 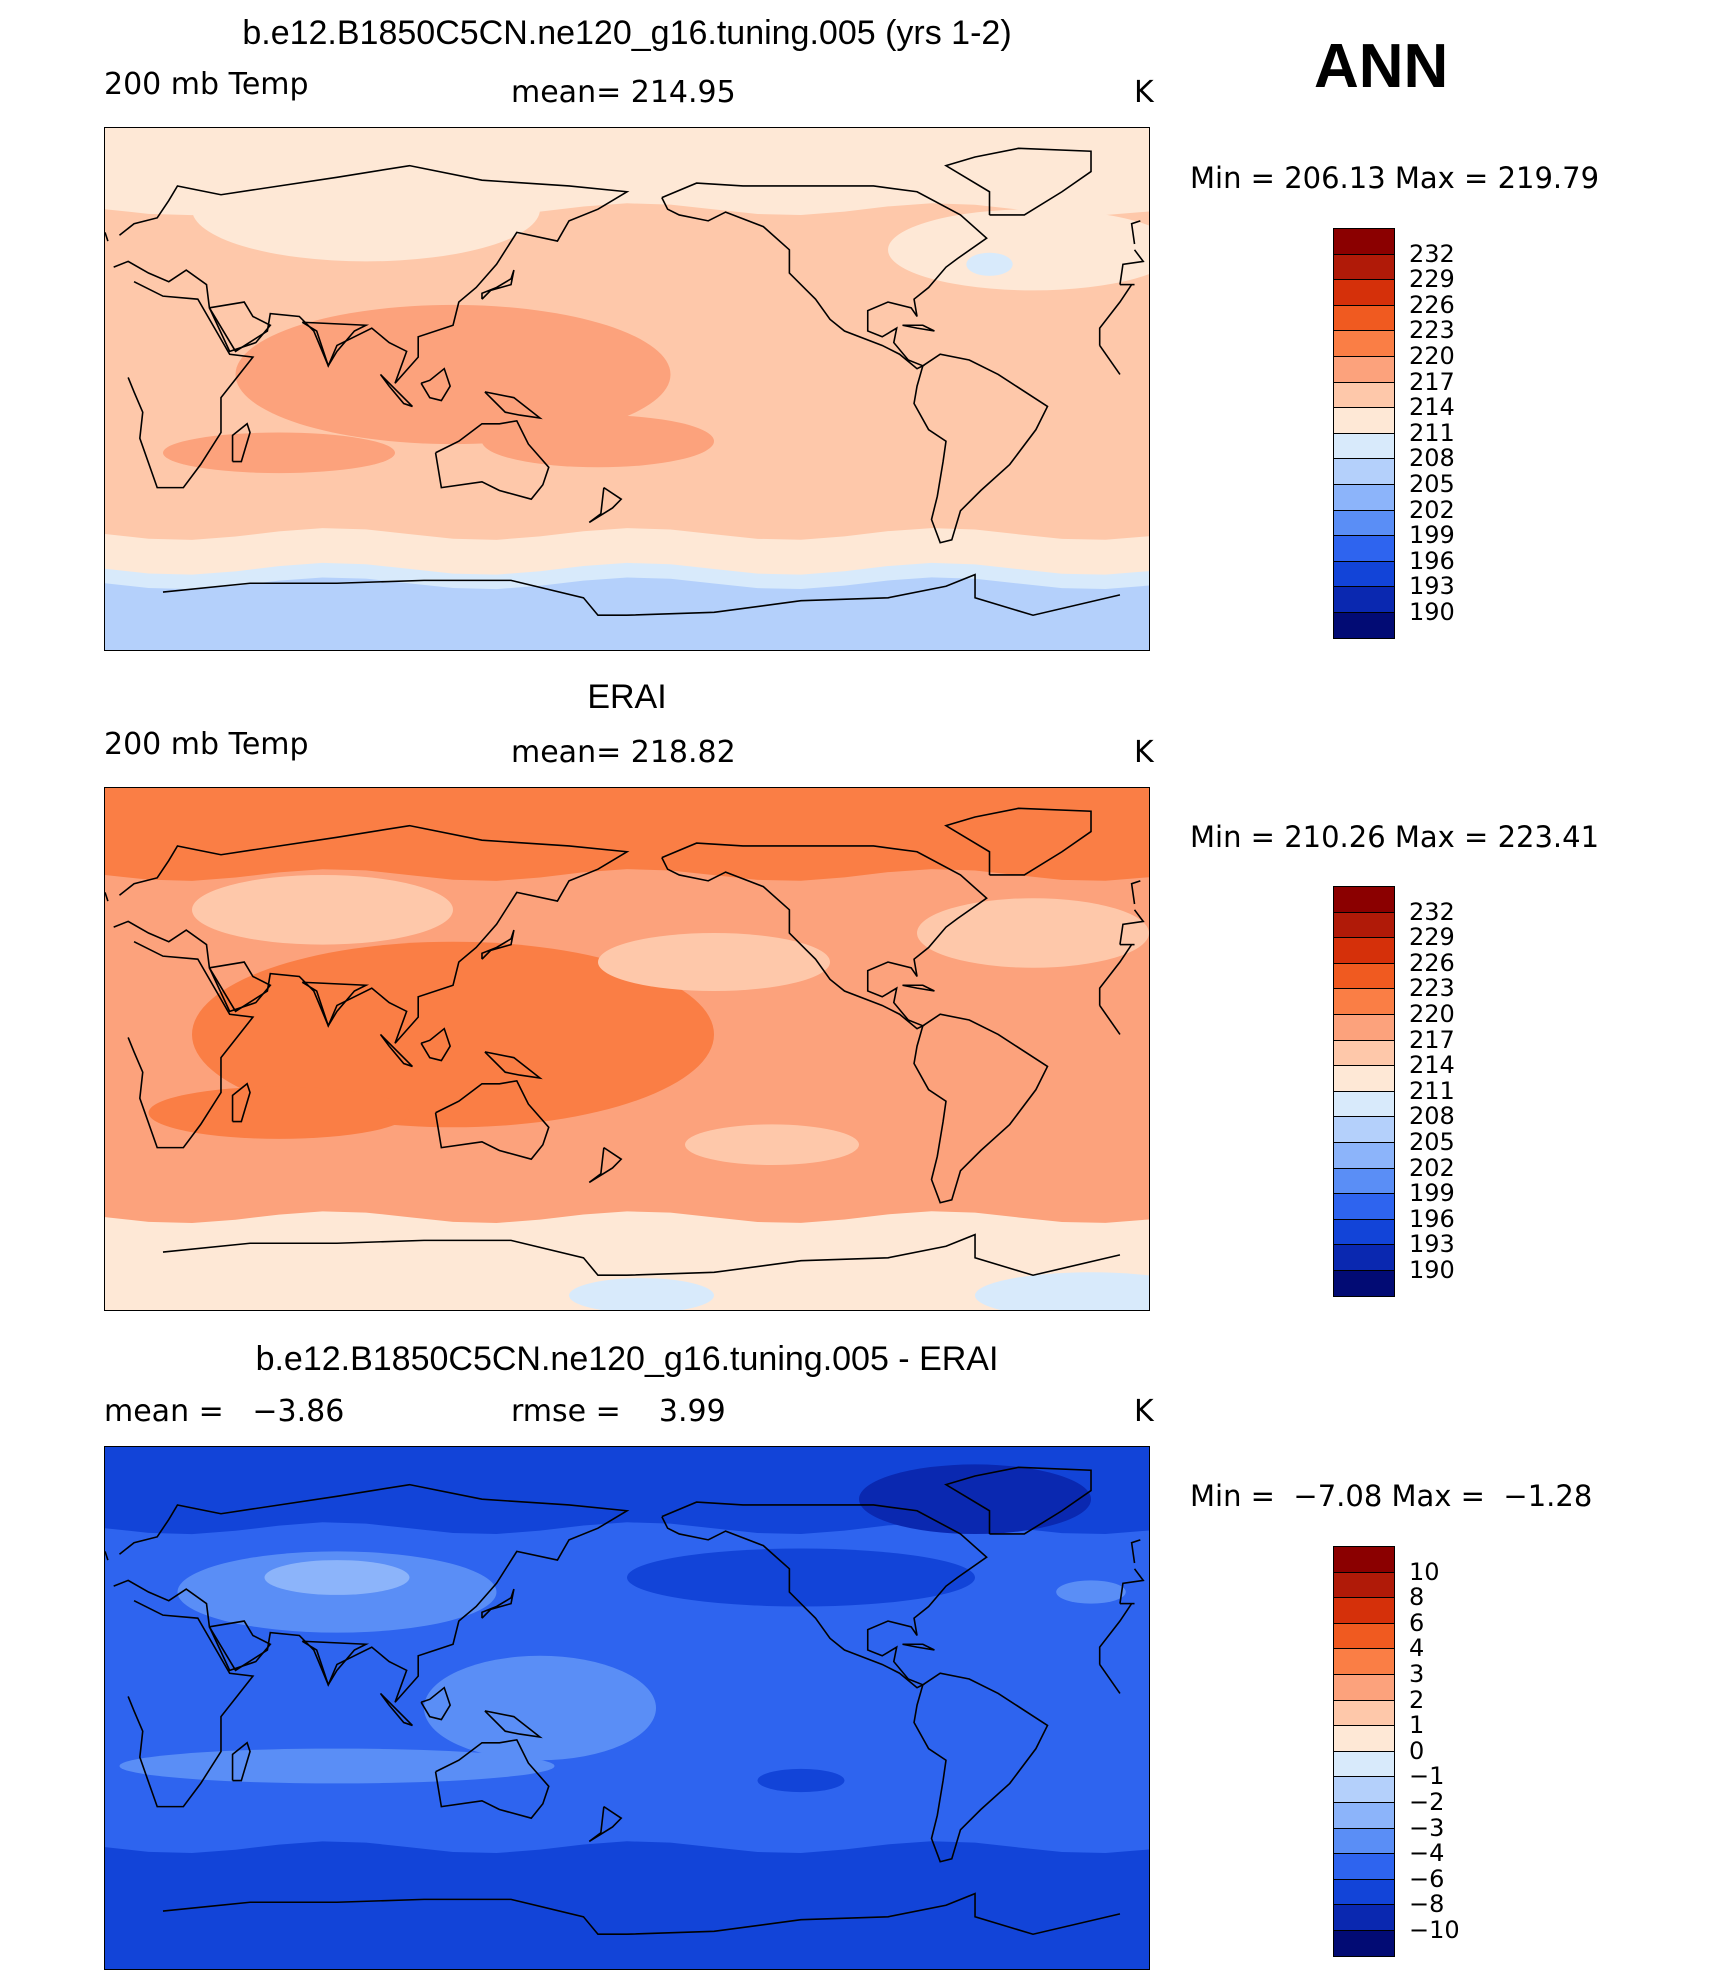 I want to click on panel-3-rmse-label: rmse = 3.99, so click(x=618, y=1411).